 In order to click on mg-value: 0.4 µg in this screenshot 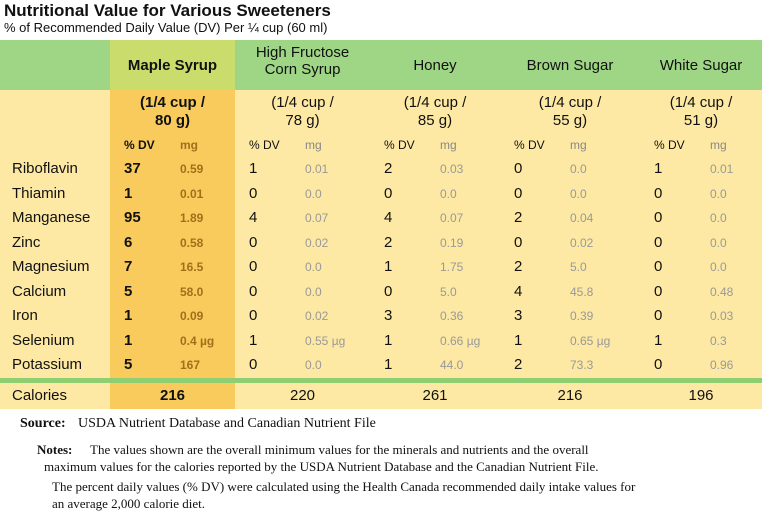, I will do `click(197, 340)`.